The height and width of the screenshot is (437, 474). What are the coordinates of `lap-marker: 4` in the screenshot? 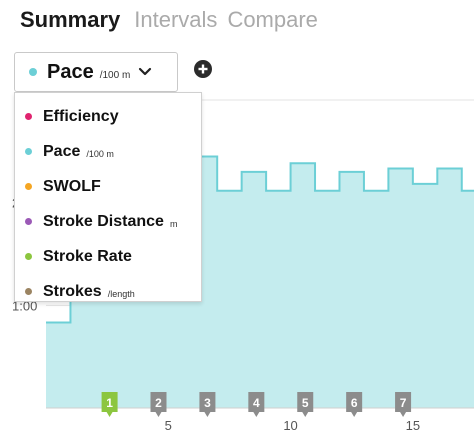 It's located at (256, 404).